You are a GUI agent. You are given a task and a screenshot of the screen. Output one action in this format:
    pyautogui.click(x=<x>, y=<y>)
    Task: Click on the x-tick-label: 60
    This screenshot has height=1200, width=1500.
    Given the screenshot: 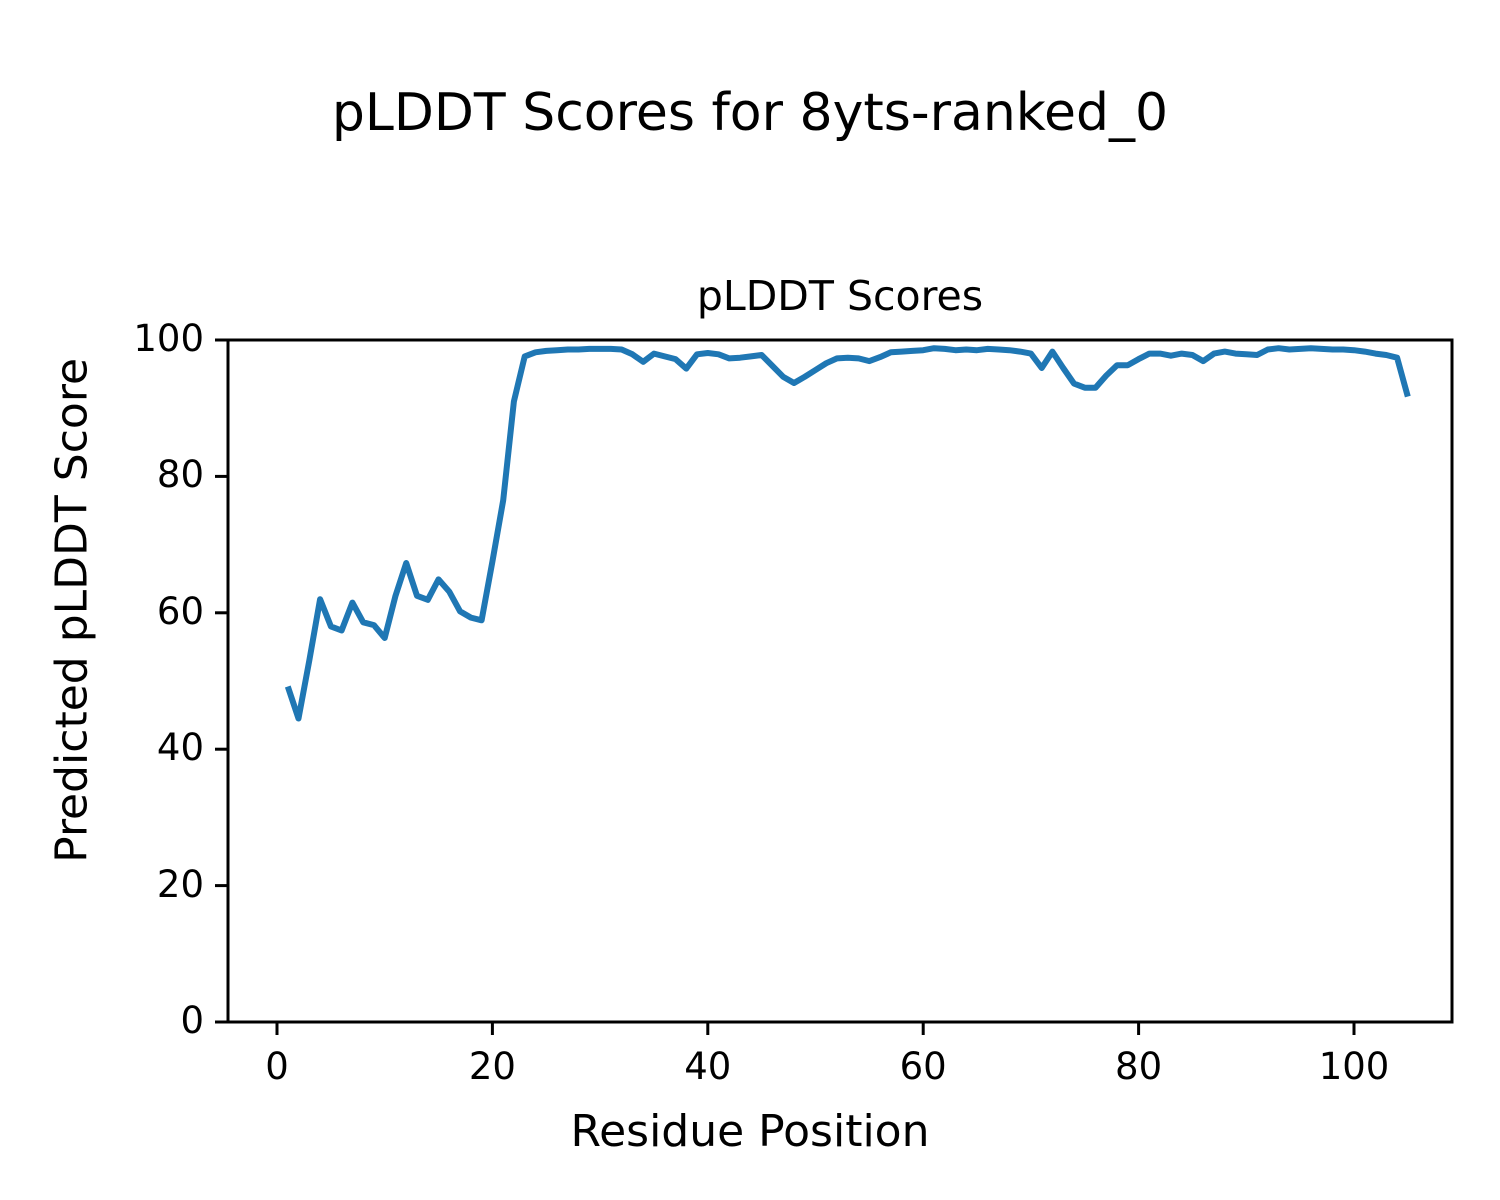 What is the action you would take?
    pyautogui.click(x=923, y=1066)
    